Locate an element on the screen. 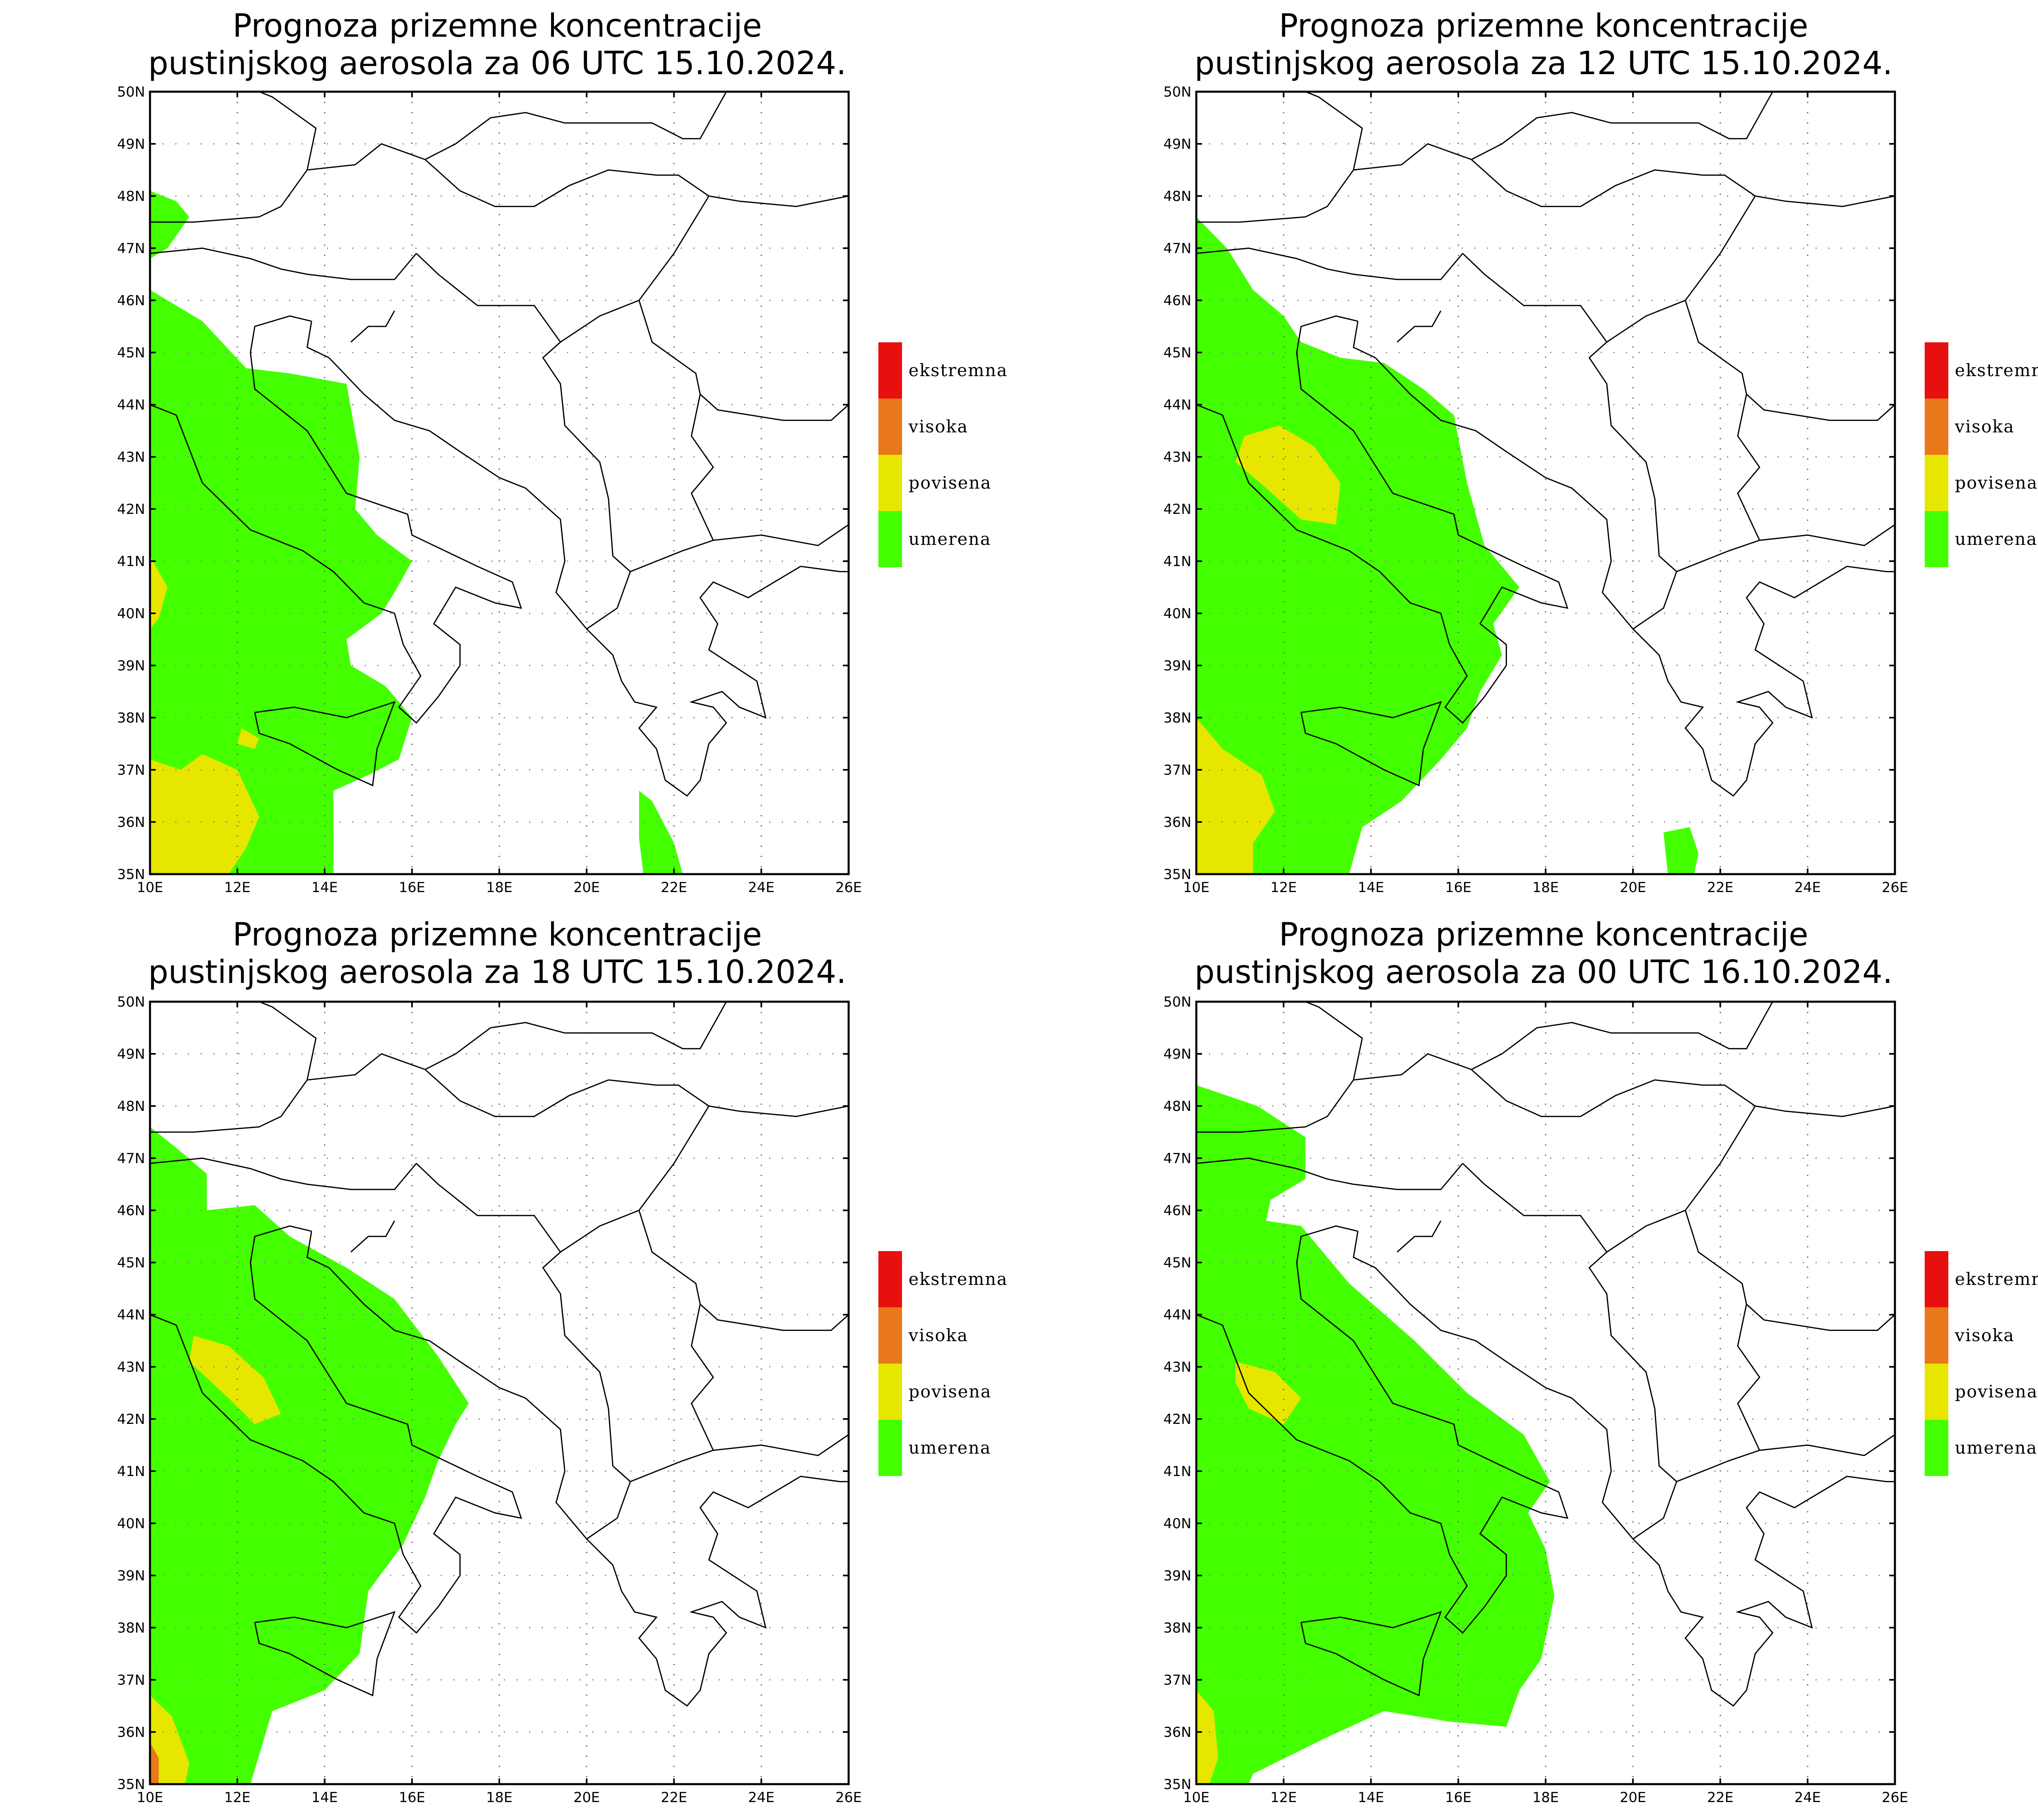  lon-tick-label: 10E is located at coordinates (150, 1798).